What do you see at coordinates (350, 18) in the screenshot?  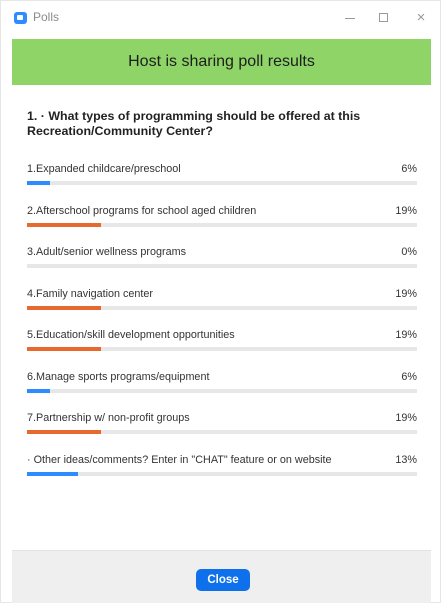 I see `minimize-icon` at bounding box center [350, 18].